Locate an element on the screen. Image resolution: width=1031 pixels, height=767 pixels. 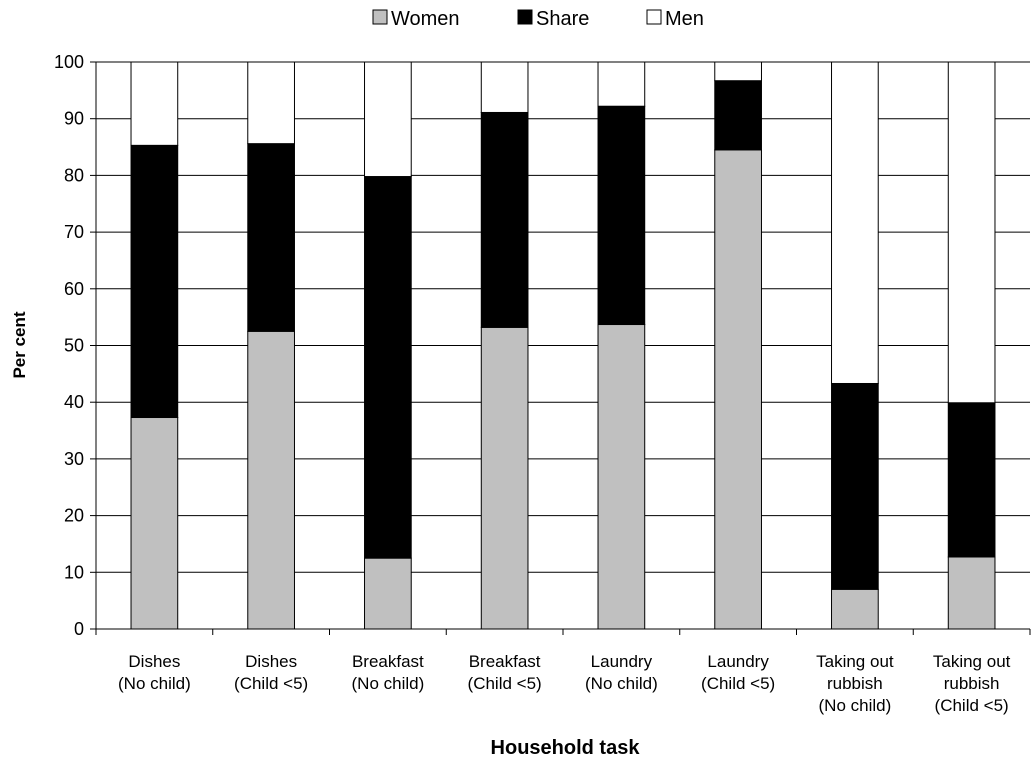
legend-label-share: Share is located at coordinates (562, 19).